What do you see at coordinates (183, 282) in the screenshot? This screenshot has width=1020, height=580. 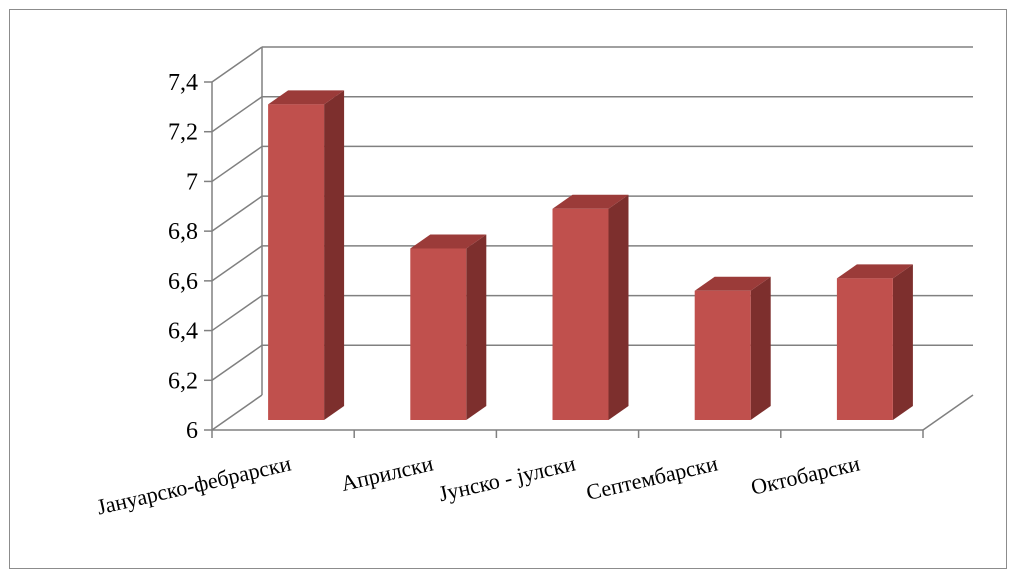 I see `y-tick-label: 6,6` at bounding box center [183, 282].